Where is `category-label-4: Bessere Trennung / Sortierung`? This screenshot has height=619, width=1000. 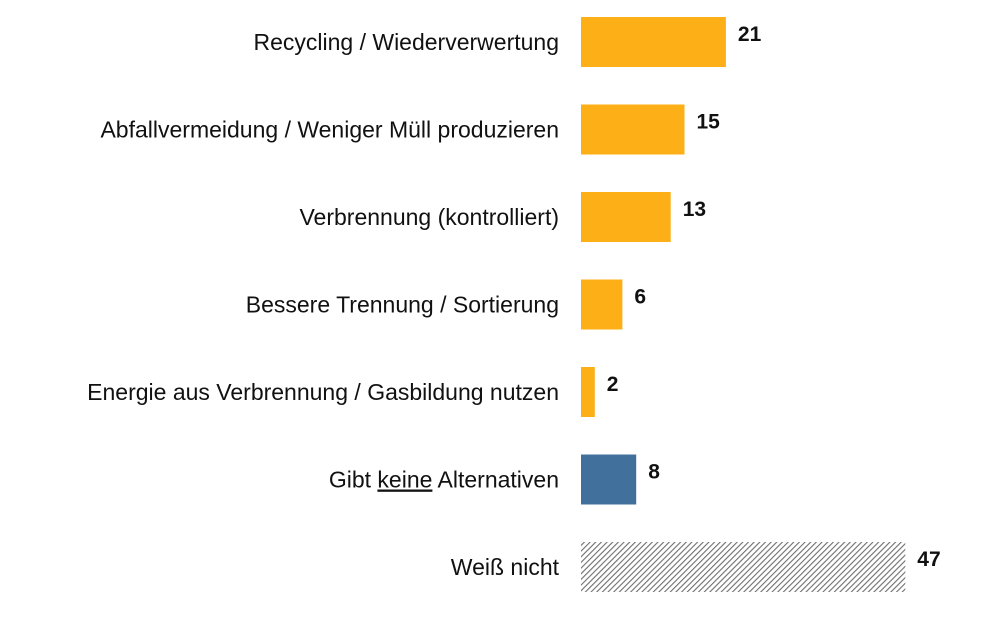 category-label-4: Bessere Trennung / Sortierung is located at coordinates (402, 305).